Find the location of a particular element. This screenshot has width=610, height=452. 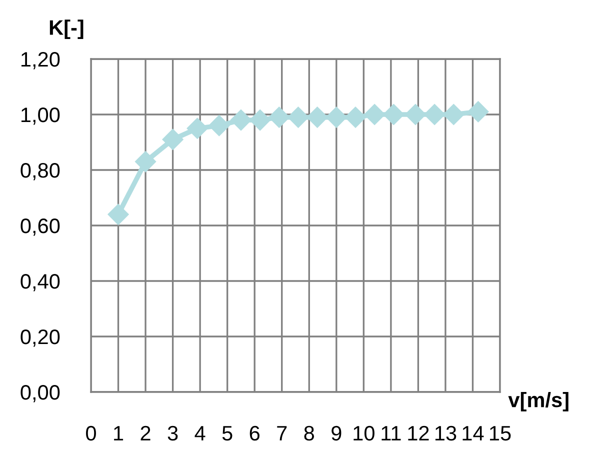

y-tick-label: 0,60 is located at coordinates (40, 227).